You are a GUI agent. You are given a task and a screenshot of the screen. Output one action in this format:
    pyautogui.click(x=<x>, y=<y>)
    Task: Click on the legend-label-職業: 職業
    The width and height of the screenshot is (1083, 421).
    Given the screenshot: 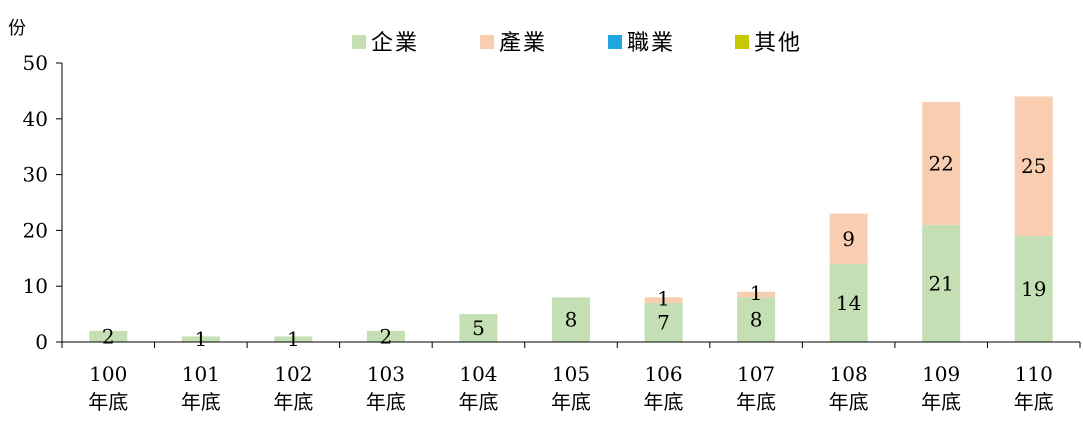 What is the action you would take?
    pyautogui.click(x=651, y=43)
    